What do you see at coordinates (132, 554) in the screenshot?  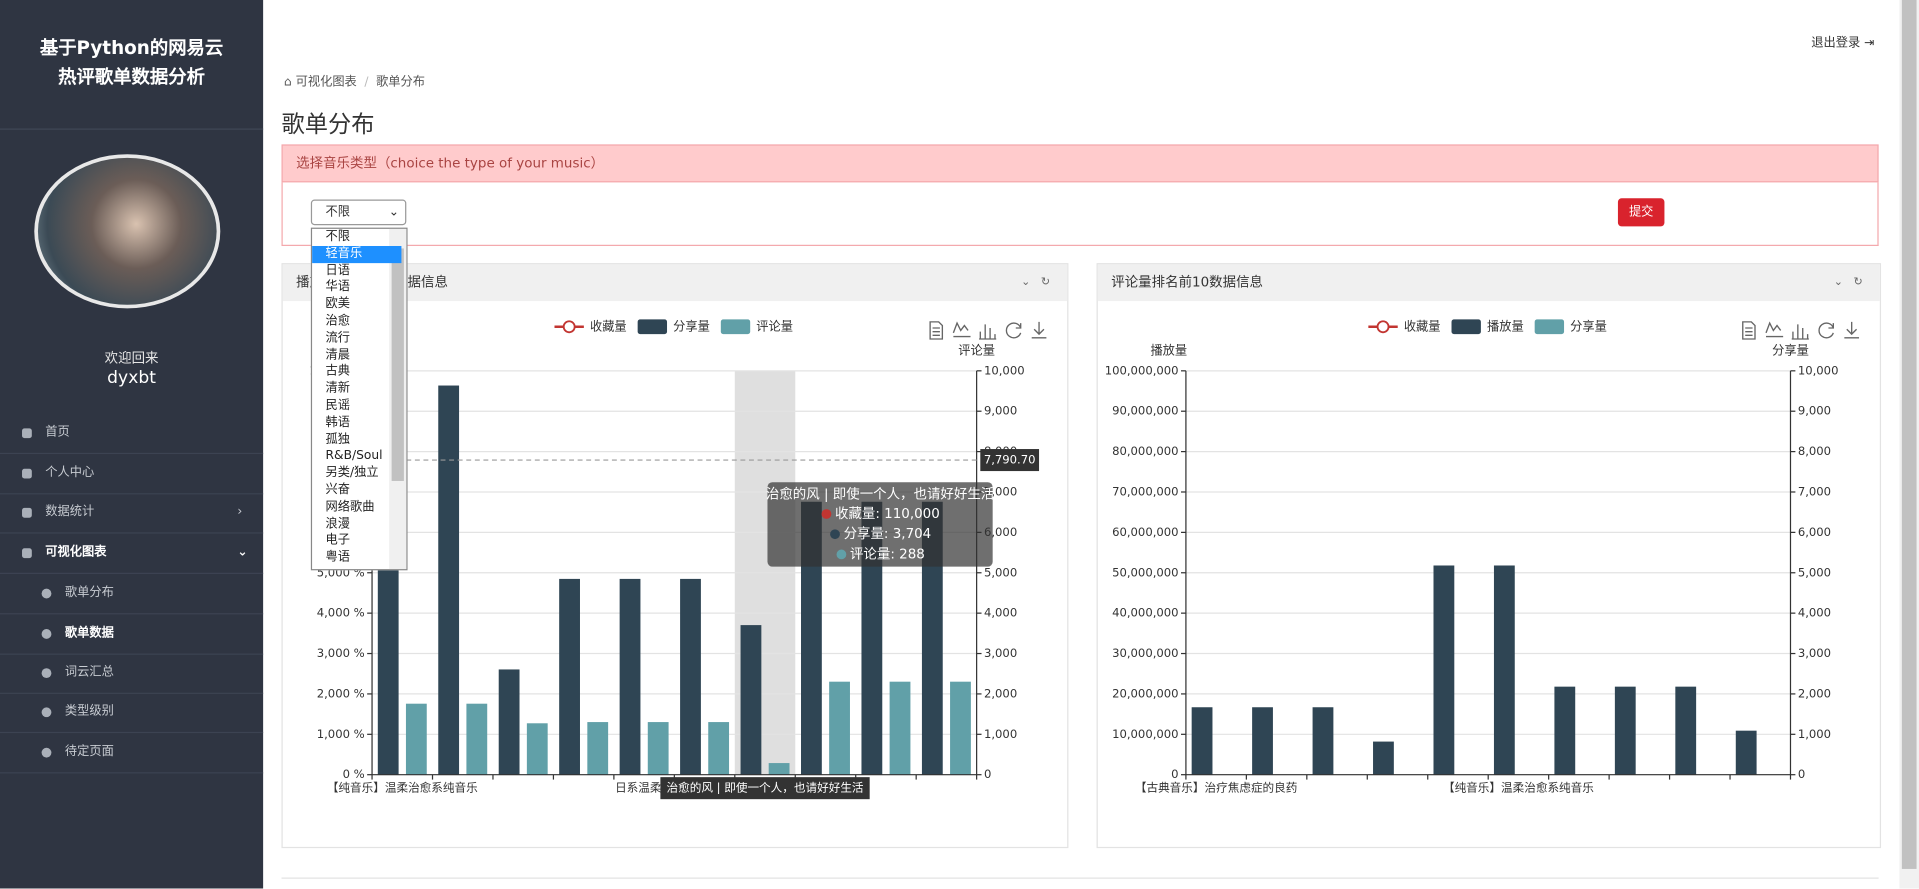 I see `menu-item: 可视化图表 ⌄` at bounding box center [132, 554].